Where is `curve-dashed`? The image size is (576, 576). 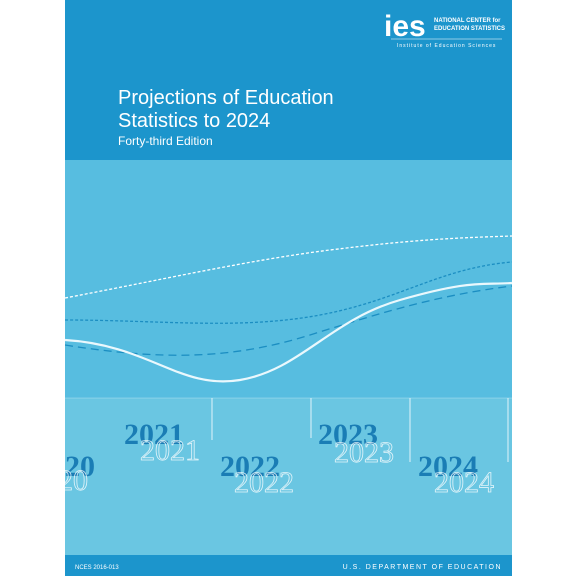 curve-dashed is located at coordinates (288, 320).